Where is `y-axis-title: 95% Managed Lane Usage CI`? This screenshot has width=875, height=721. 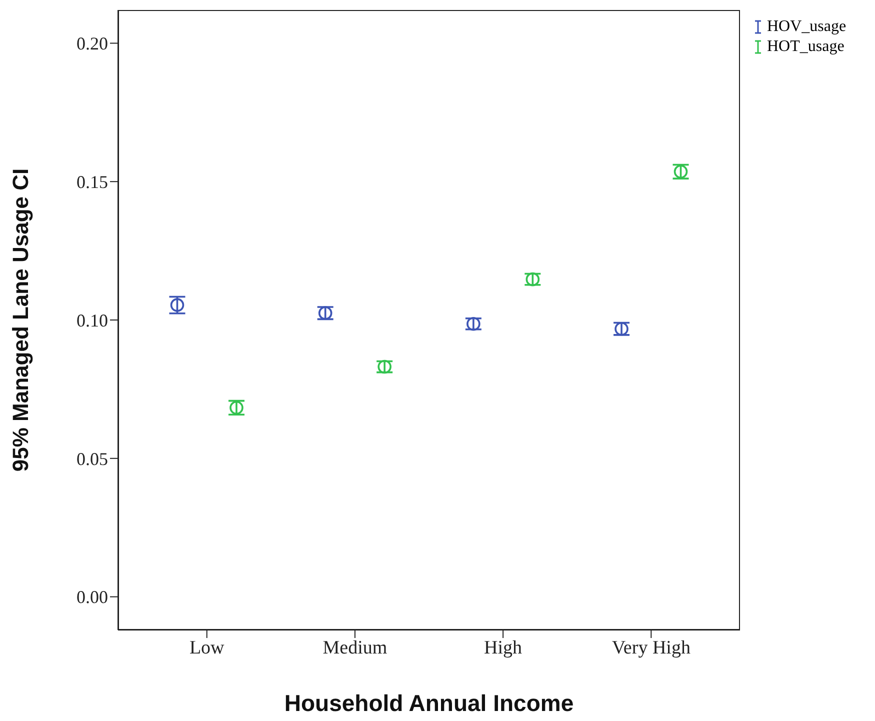 y-axis-title: 95% Managed Lane Usage CI is located at coordinates (20, 320).